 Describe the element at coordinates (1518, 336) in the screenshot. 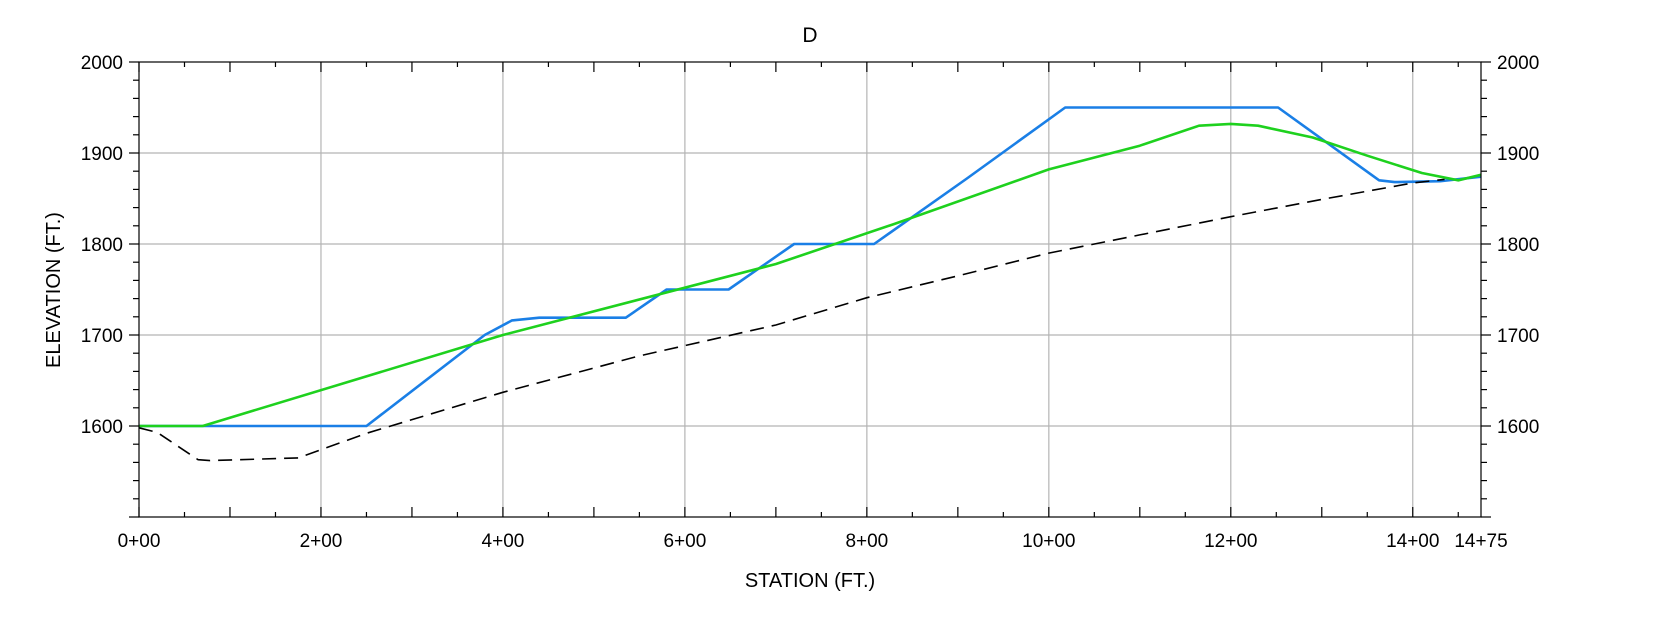

I see `y-tick-label-right: 1700` at that location.